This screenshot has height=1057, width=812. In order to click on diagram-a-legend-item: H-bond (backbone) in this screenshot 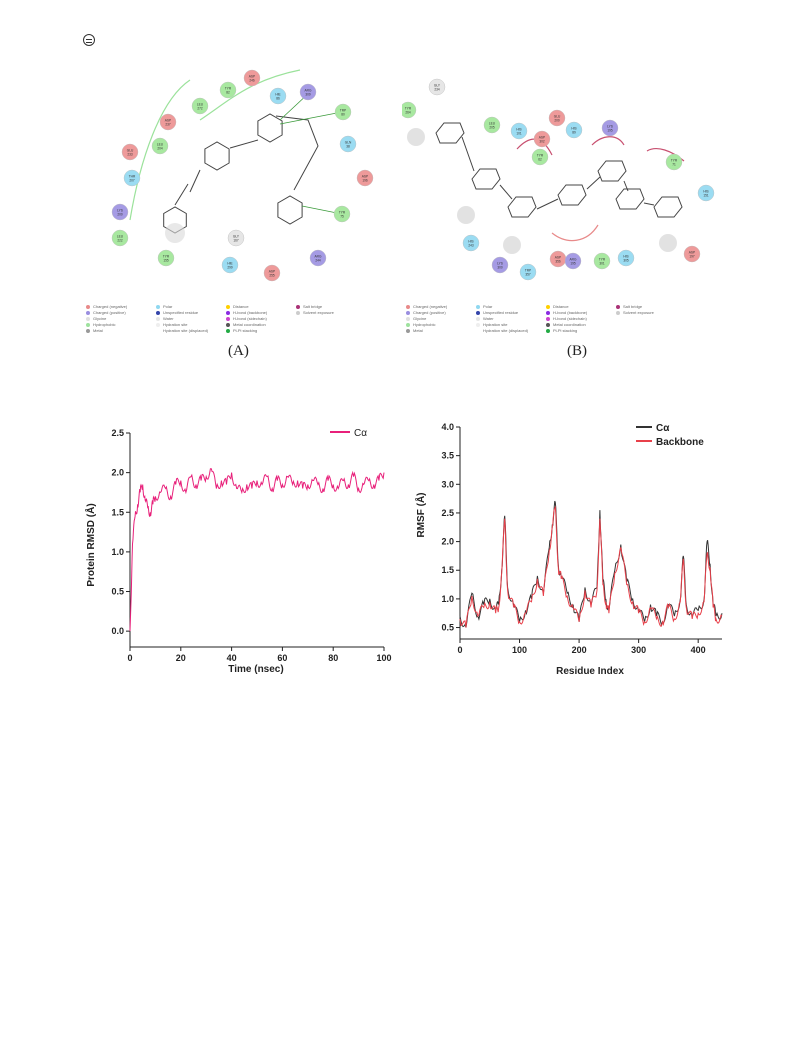, I will do `click(246, 312)`.